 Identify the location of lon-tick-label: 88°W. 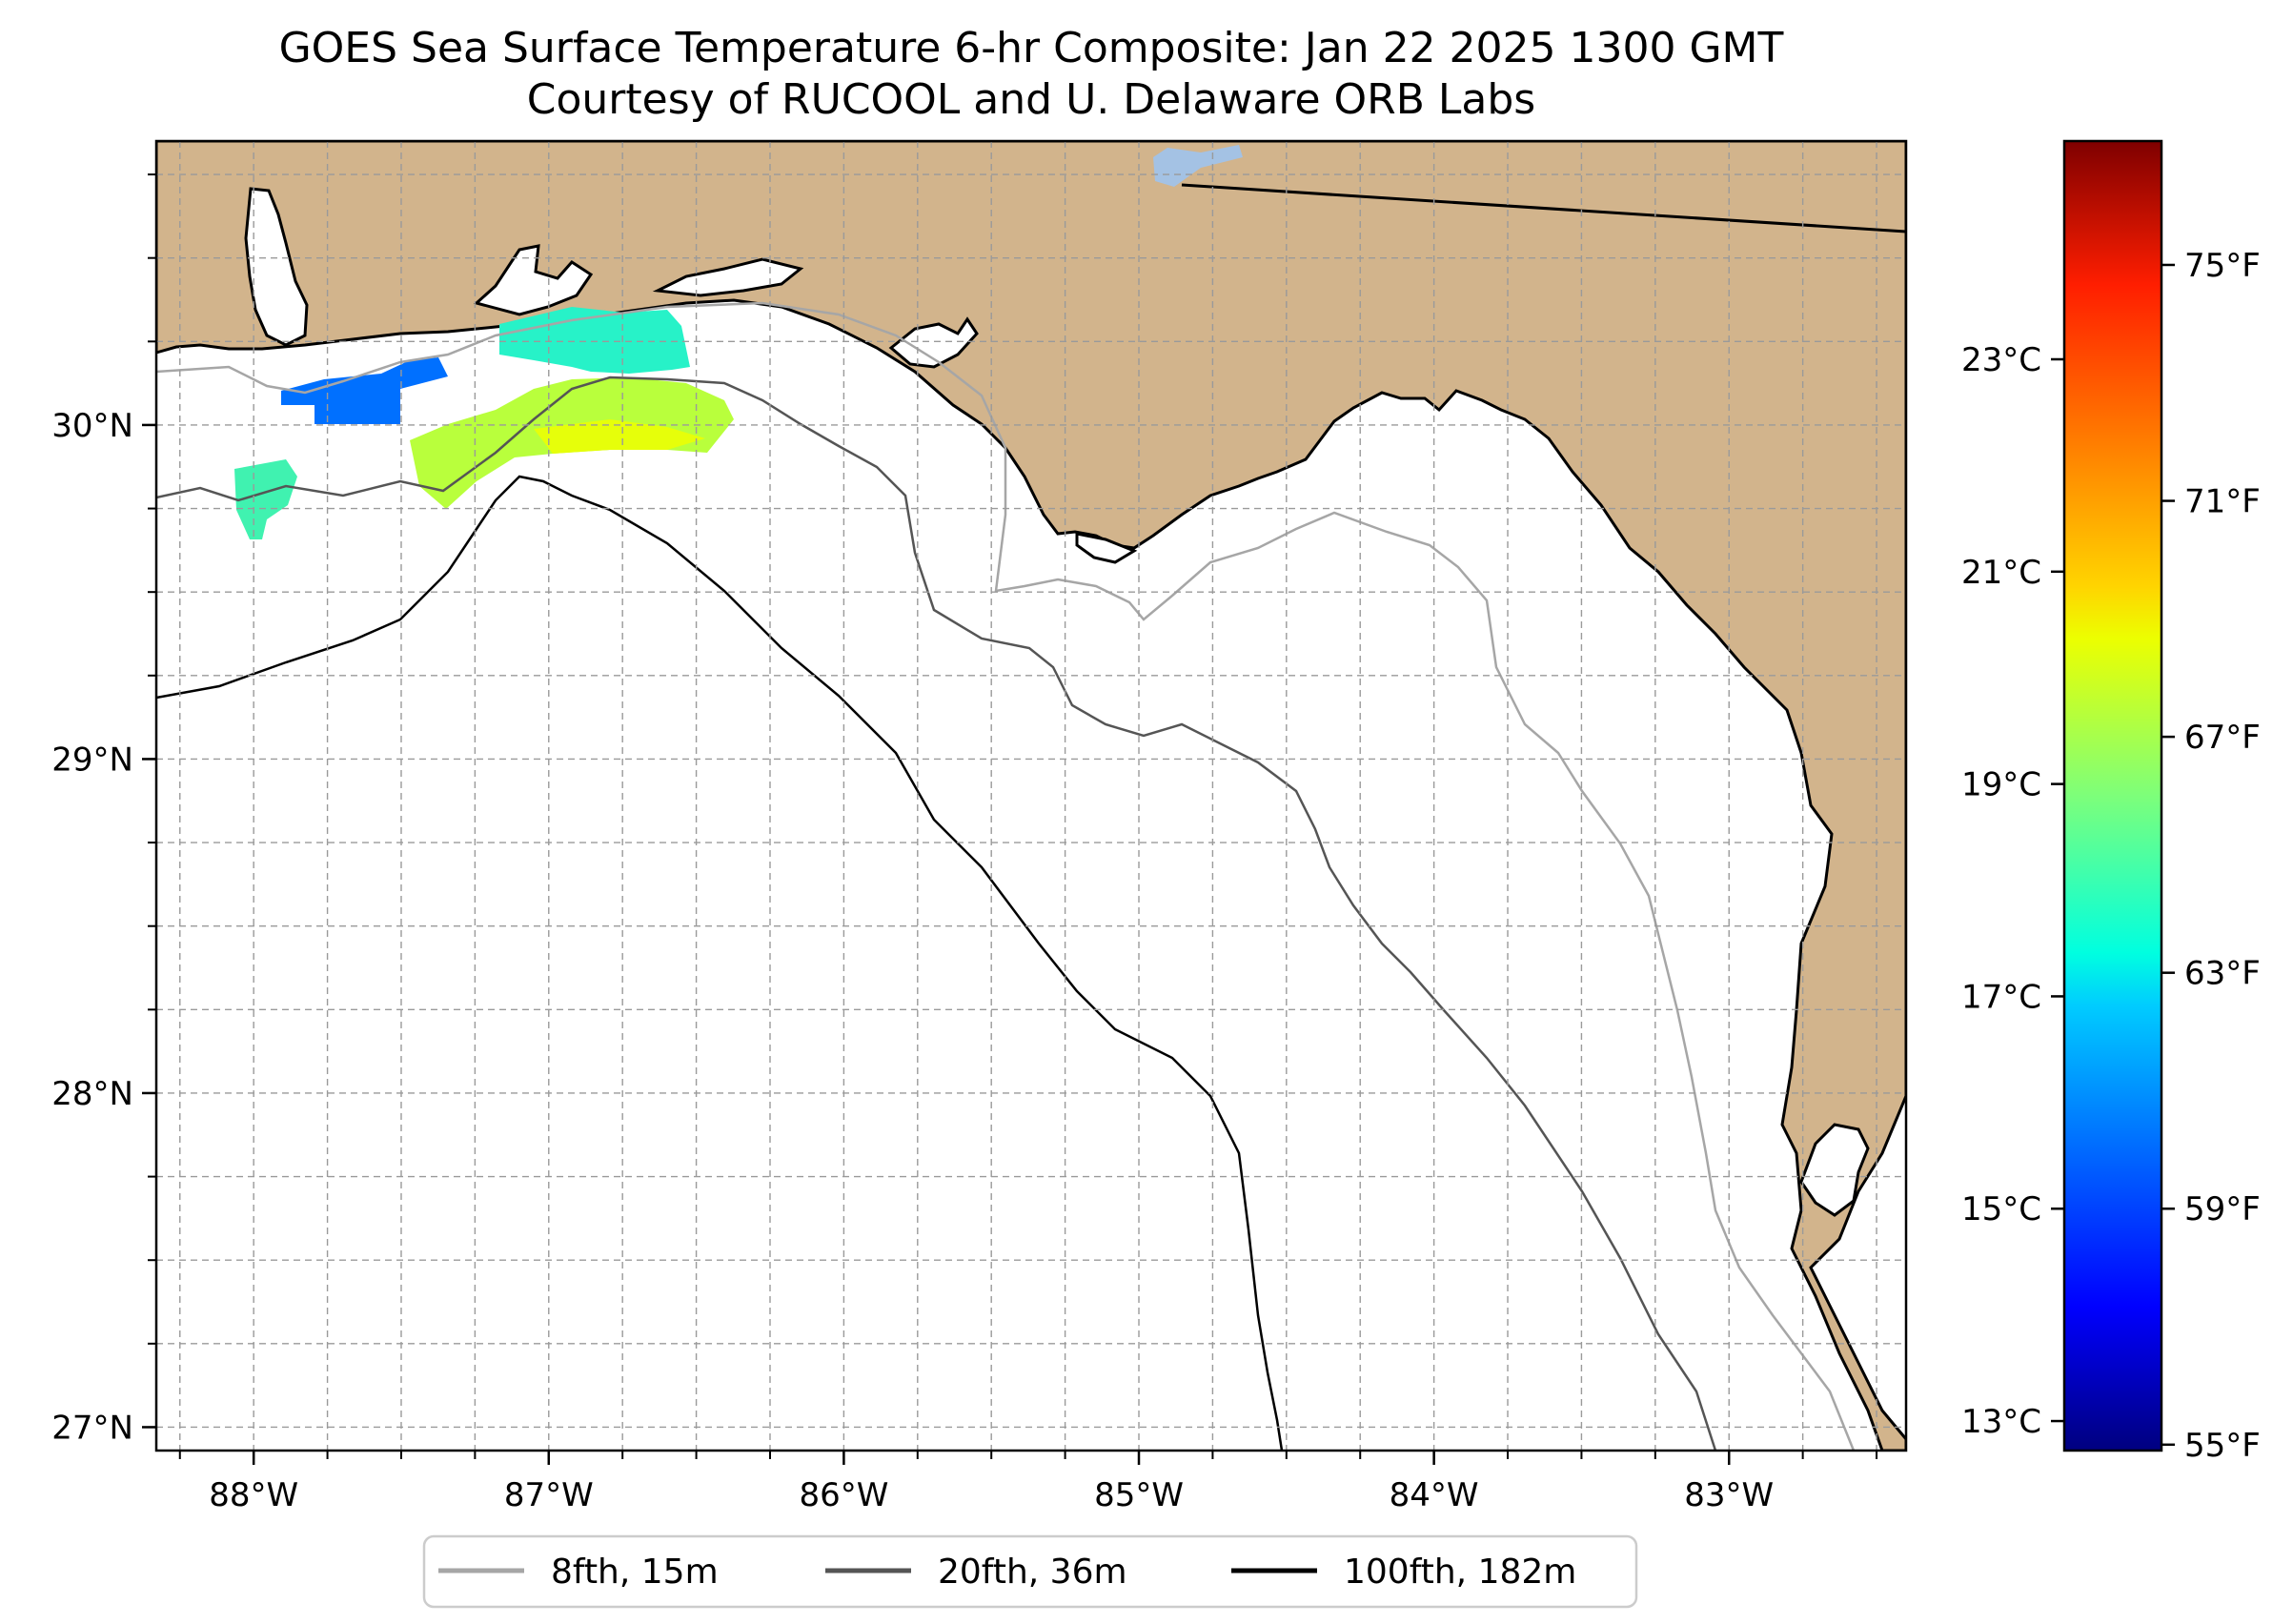
(253, 1495).